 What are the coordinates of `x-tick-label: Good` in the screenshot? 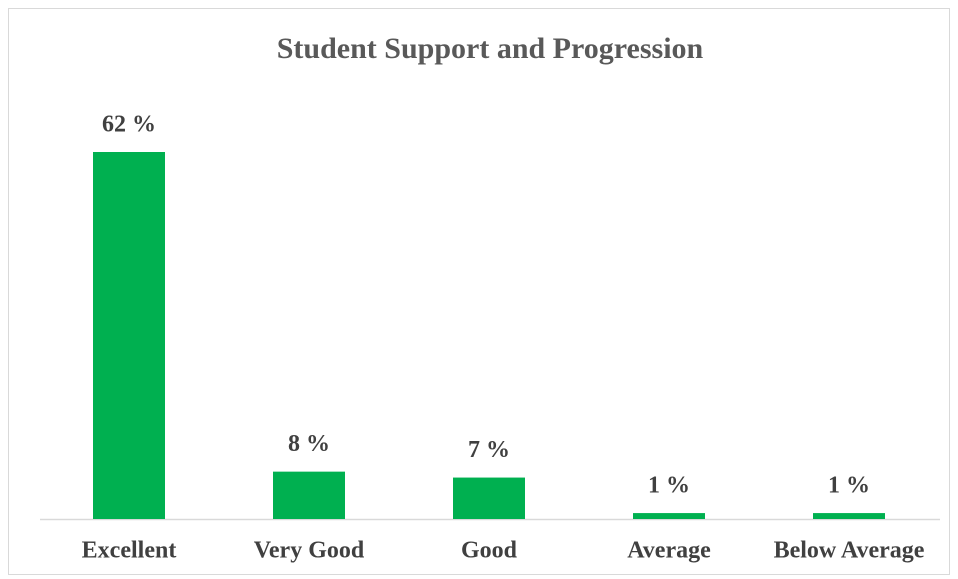 It's located at (489, 551).